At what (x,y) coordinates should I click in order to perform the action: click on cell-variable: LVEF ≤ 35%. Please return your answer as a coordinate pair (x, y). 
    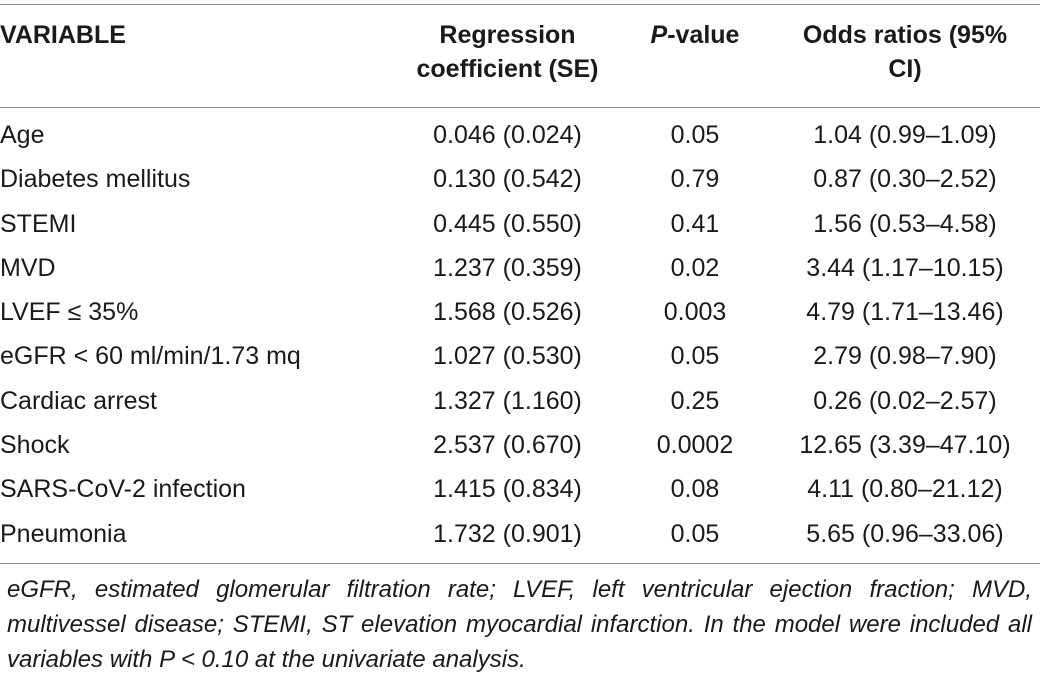
    Looking at the image, I should click on (69, 312).